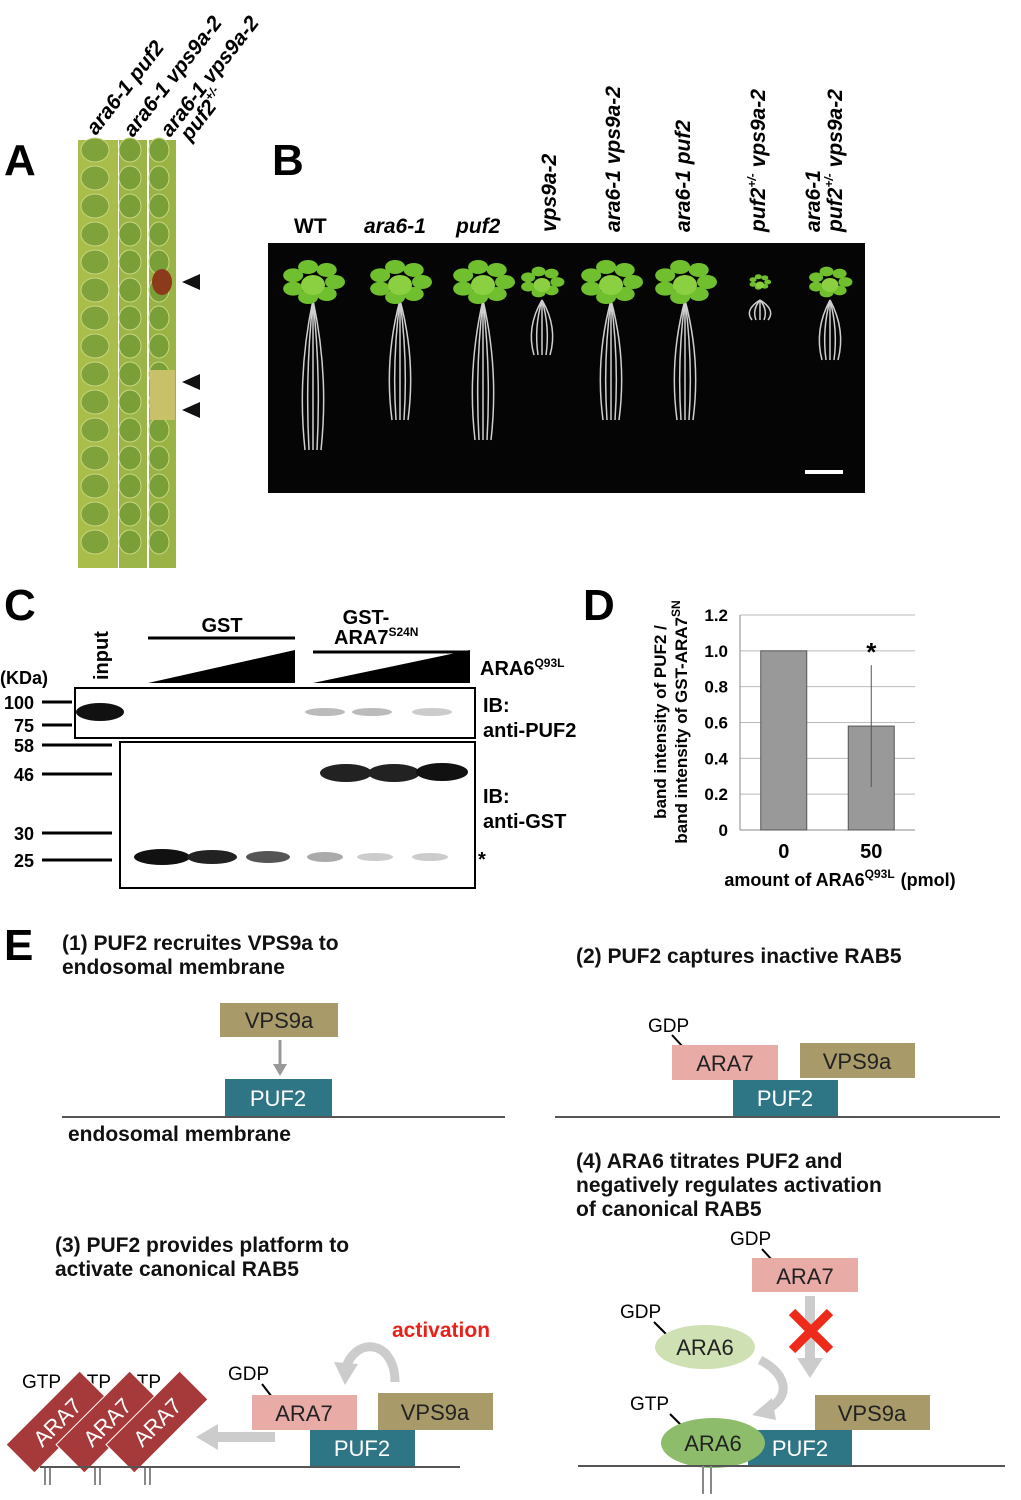 Image resolution: width=1021 pixels, height=1500 pixels. What do you see at coordinates (794, 880) in the screenshot?
I see `text: amount of ARA6` at bounding box center [794, 880].